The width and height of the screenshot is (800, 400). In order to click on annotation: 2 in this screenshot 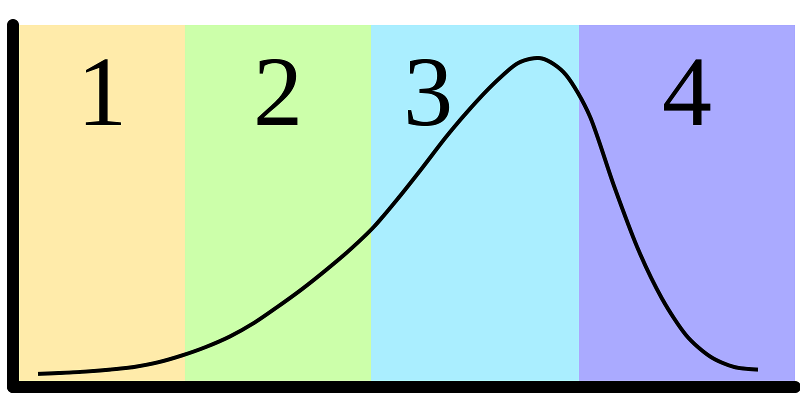, I will do `click(277, 92)`.